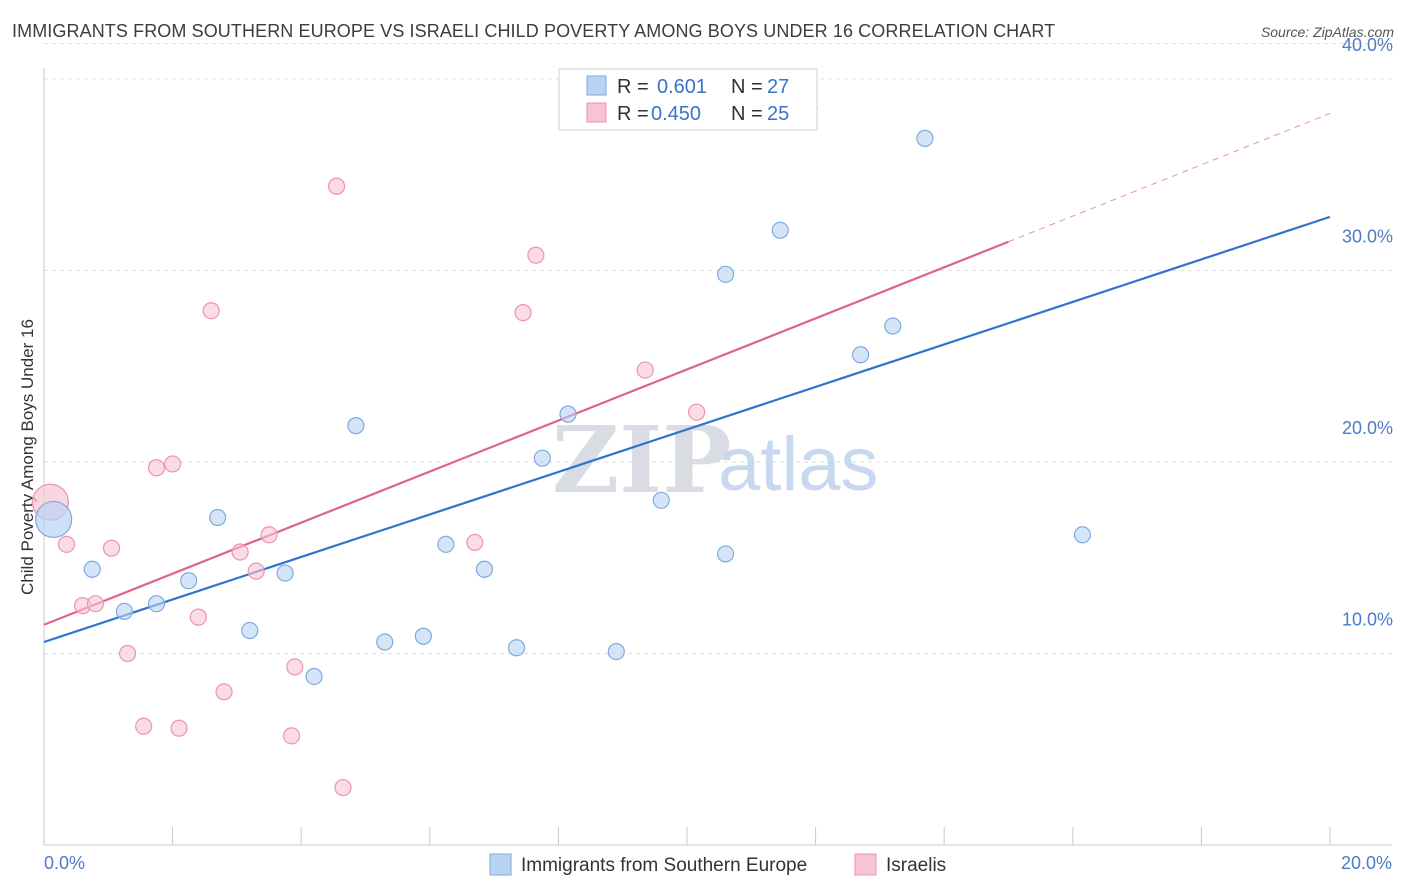 The height and width of the screenshot is (892, 1406). Describe the element at coordinates (1367, 332) in the screenshot. I see `y-tick-labels: 10.0% 20.0% 30.0% 40.0%` at that location.